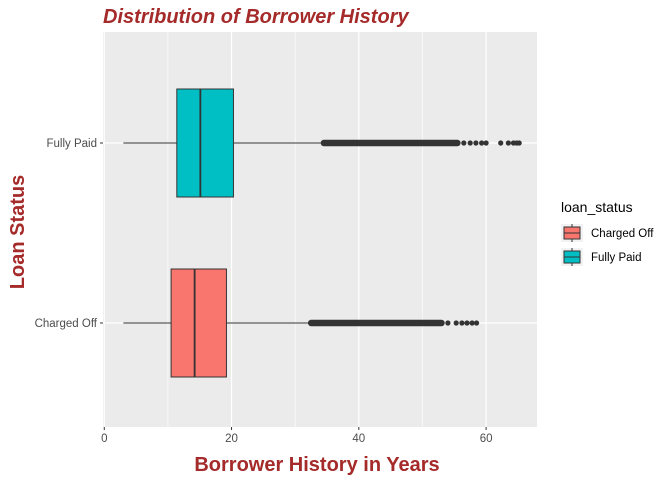  What do you see at coordinates (616, 258) in the screenshot?
I see `legend-label: Fully Paid` at bounding box center [616, 258].